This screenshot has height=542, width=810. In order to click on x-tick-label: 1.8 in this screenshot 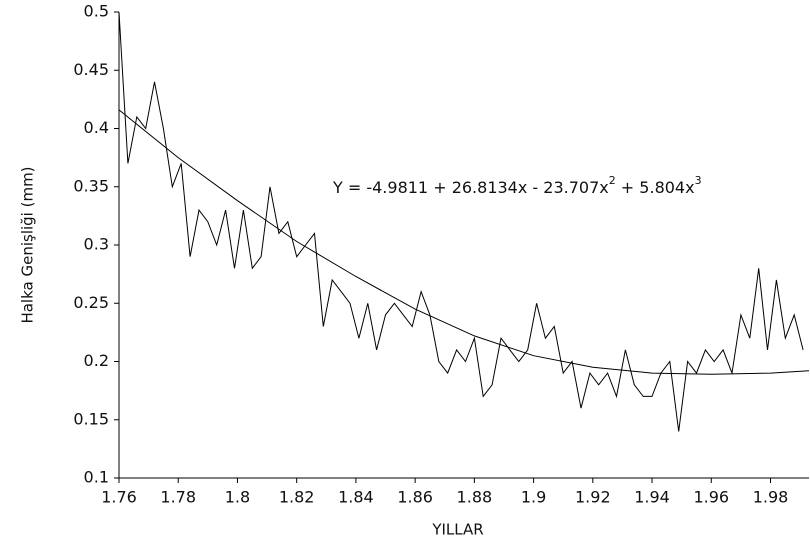, I will do `click(237, 497)`.